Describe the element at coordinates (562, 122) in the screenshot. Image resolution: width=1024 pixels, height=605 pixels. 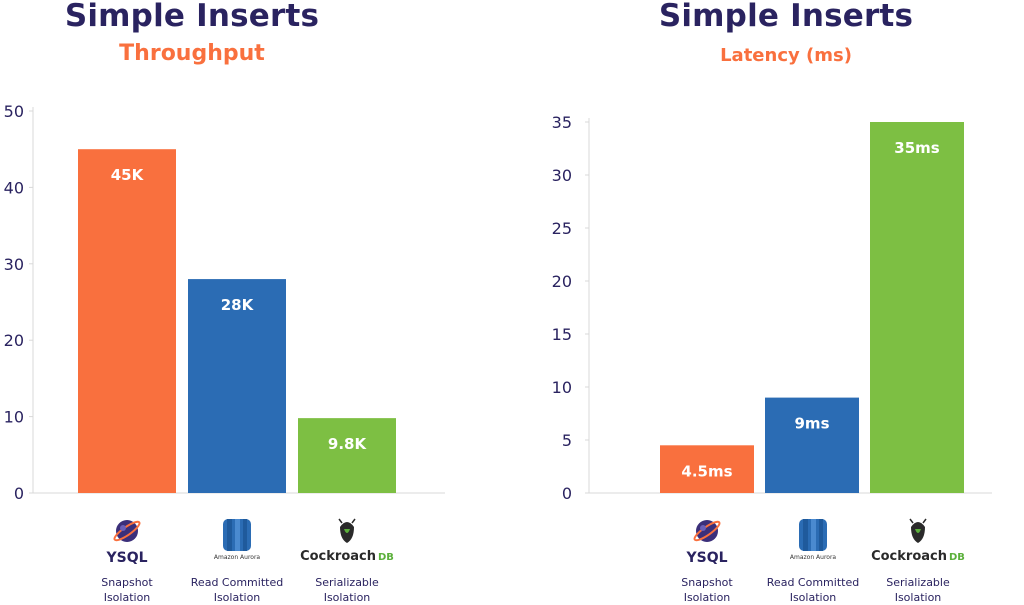
I see `y-tick-label: 35` at that location.